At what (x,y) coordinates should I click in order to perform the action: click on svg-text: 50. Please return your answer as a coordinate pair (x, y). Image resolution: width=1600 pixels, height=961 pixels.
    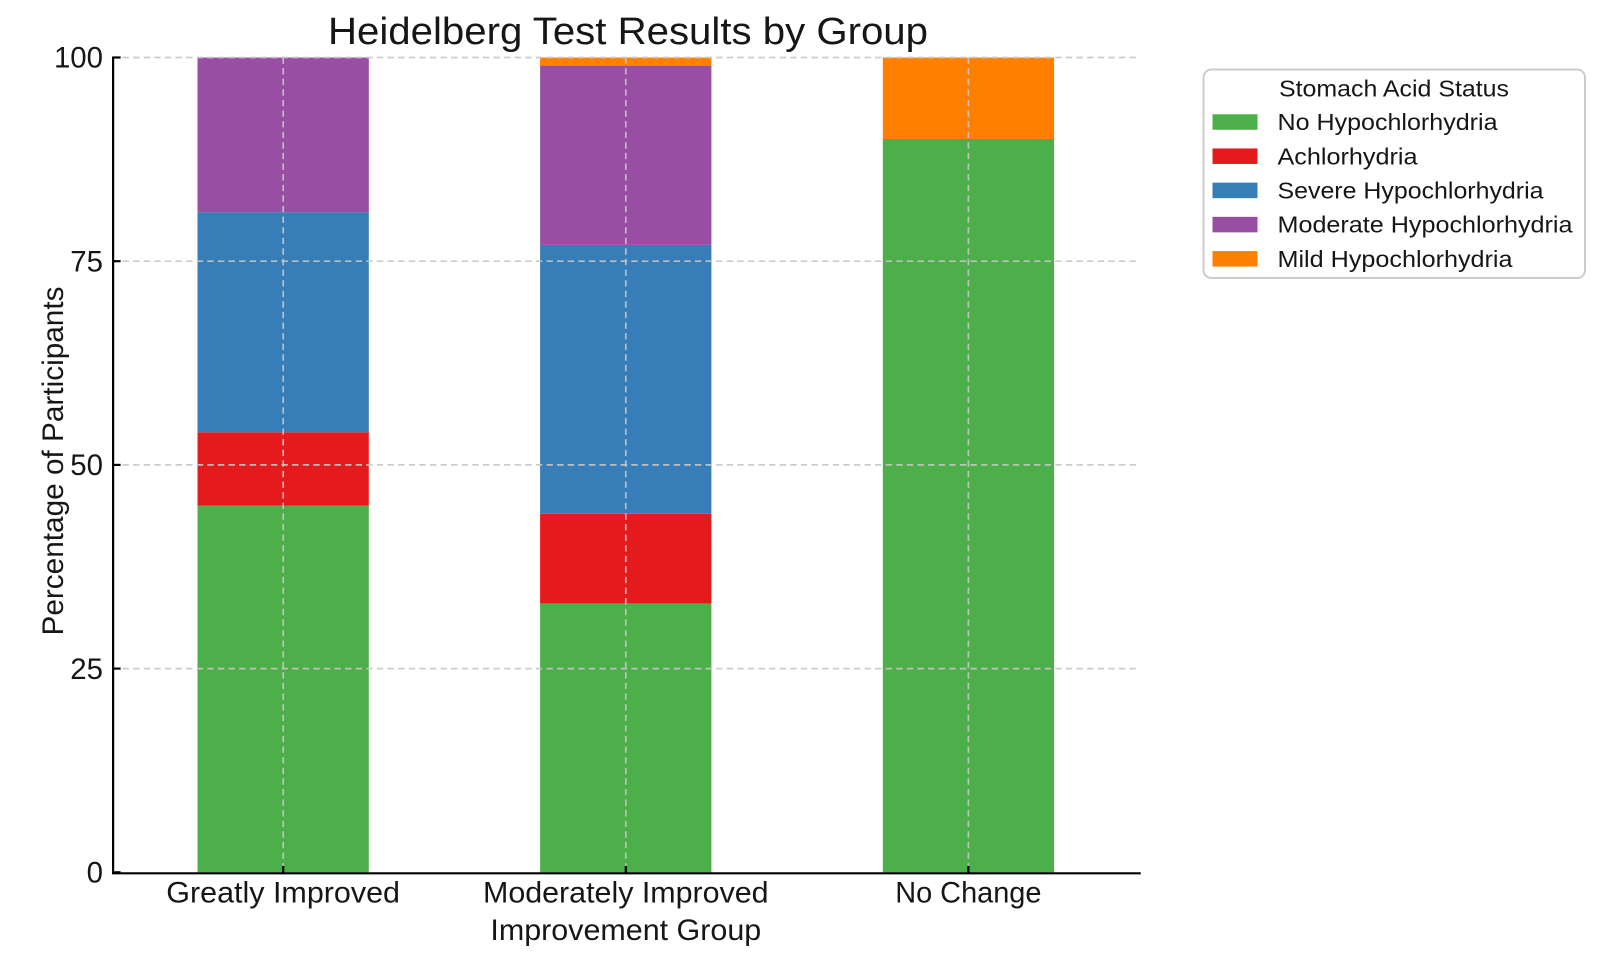
    Looking at the image, I should click on (86, 465).